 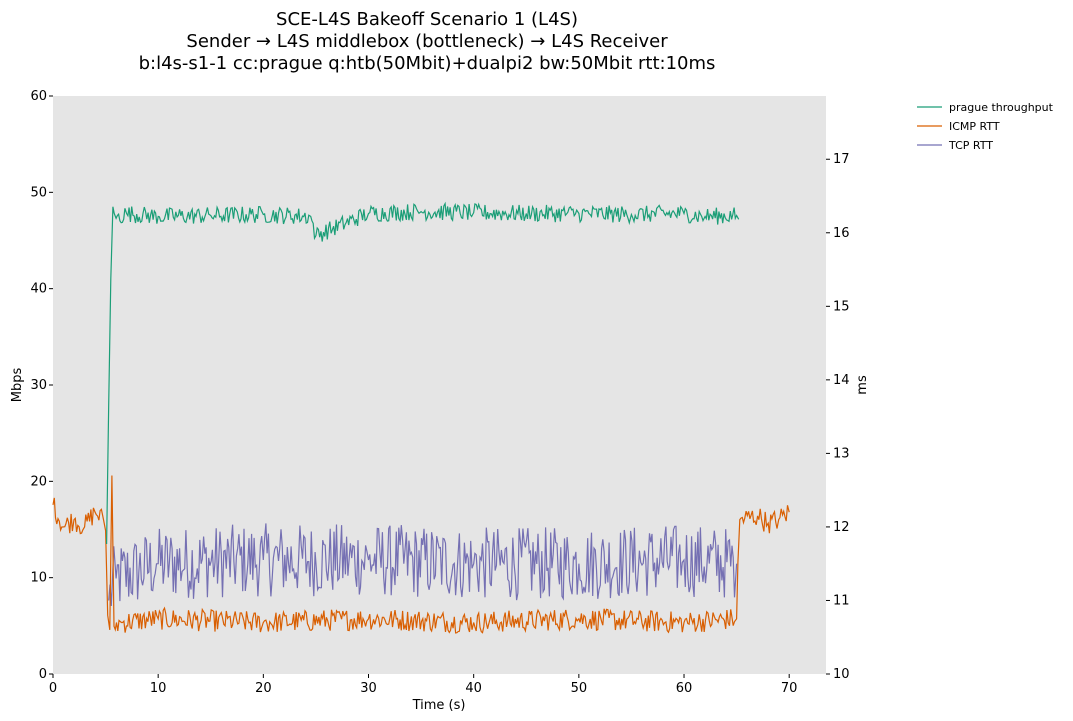 I want to click on x-axis: 0 10 20 30 40 50 60 70, so click(x=423, y=685).